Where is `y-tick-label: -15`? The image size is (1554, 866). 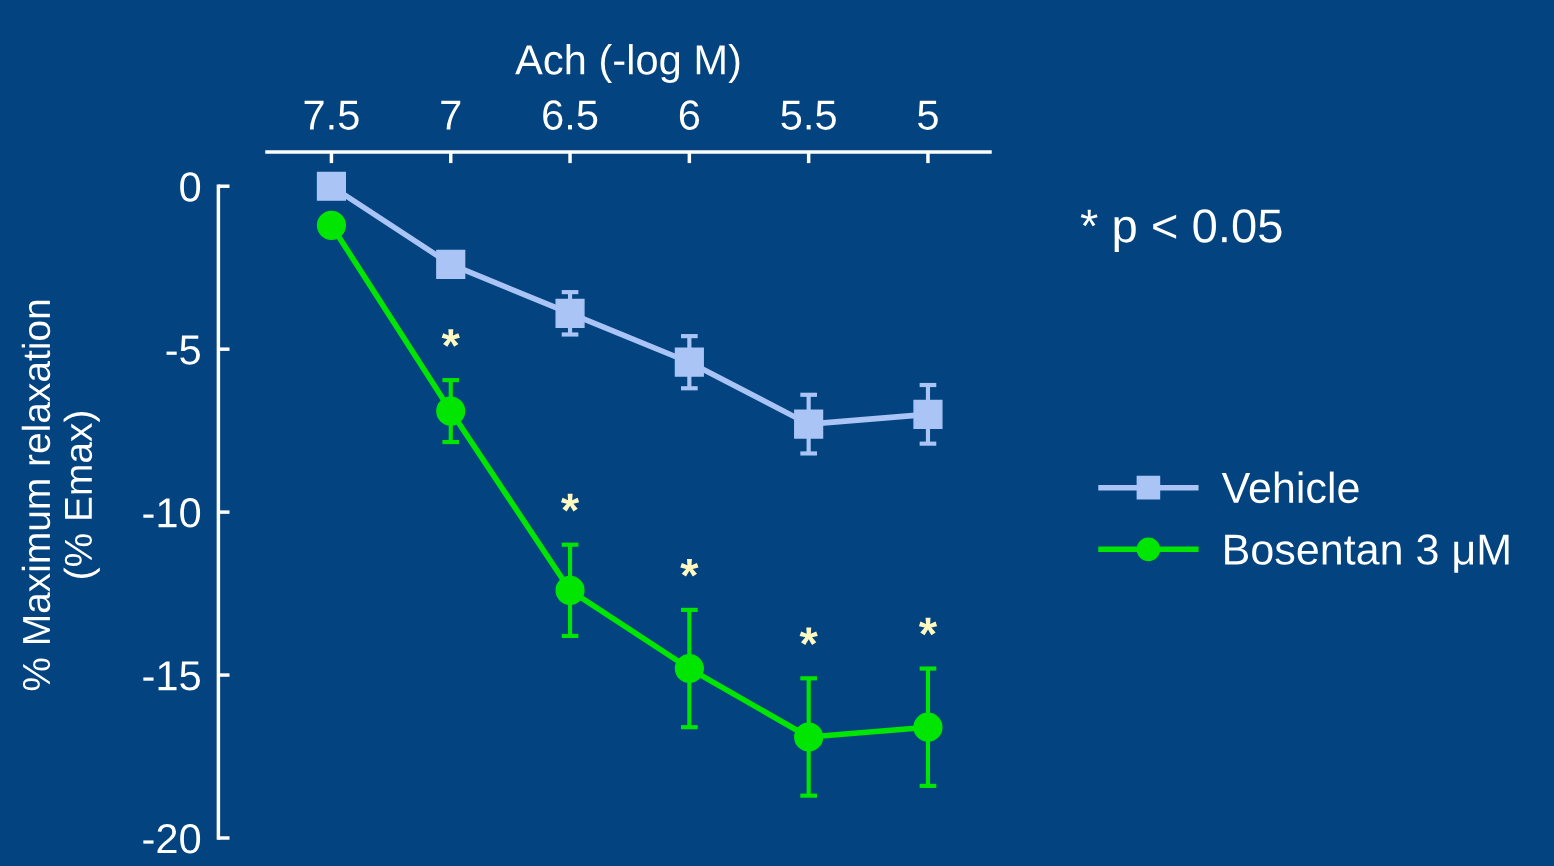 y-tick-label: -15 is located at coordinates (171, 676).